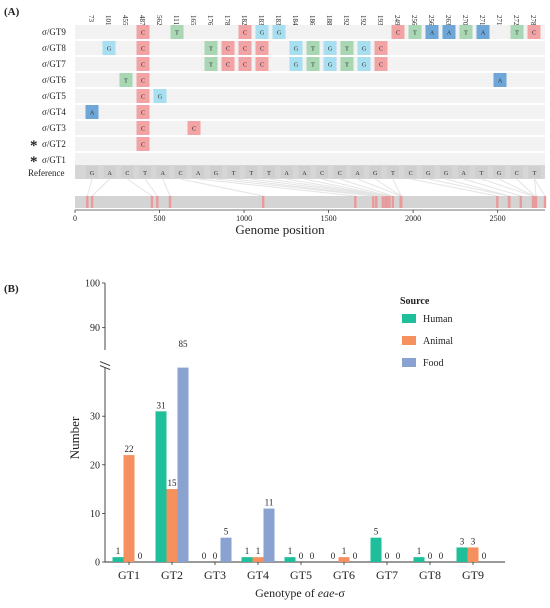 Image resolution: width=550 pixels, height=608 pixels. What do you see at coordinates (346, 22) in the screenshot?
I see `position-header-1926: 1926` at bounding box center [346, 22].